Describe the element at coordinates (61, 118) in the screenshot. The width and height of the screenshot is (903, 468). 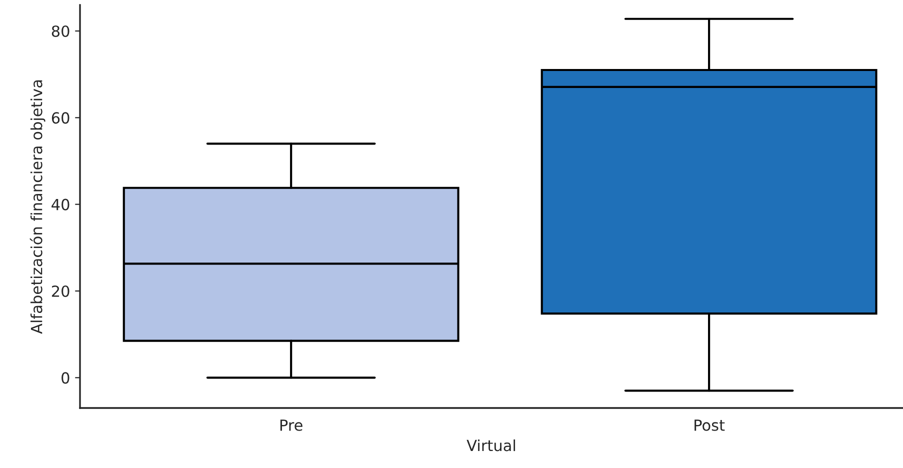
I see `y-tick-label: 60` at that location.